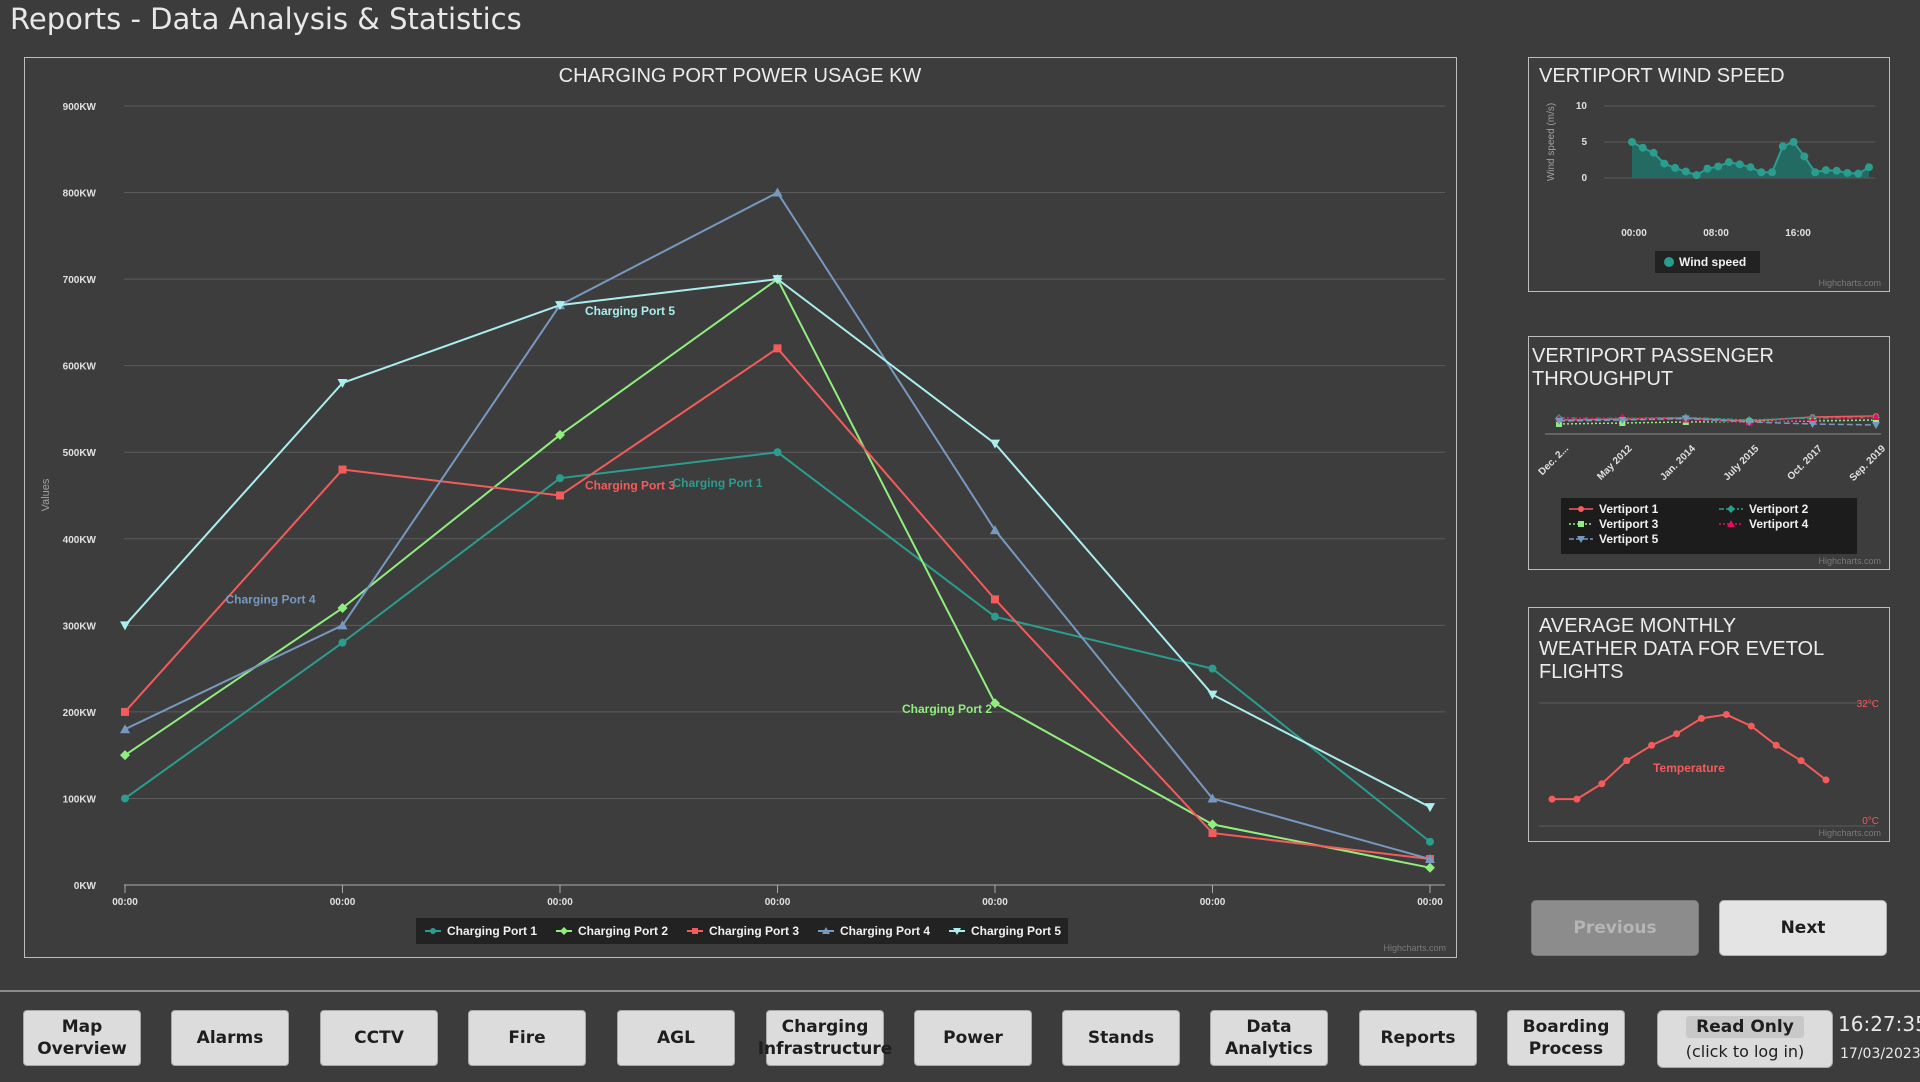 This screenshot has height=1082, width=1920. I want to click on main-chart-title: CHARGING PORT POWER USAGE KW, so click(740, 76).